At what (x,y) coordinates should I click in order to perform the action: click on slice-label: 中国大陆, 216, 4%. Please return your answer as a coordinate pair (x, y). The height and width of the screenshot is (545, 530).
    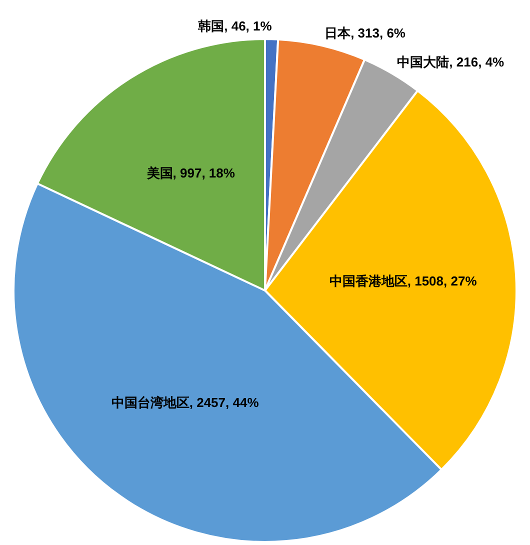
    Looking at the image, I should click on (451, 62).